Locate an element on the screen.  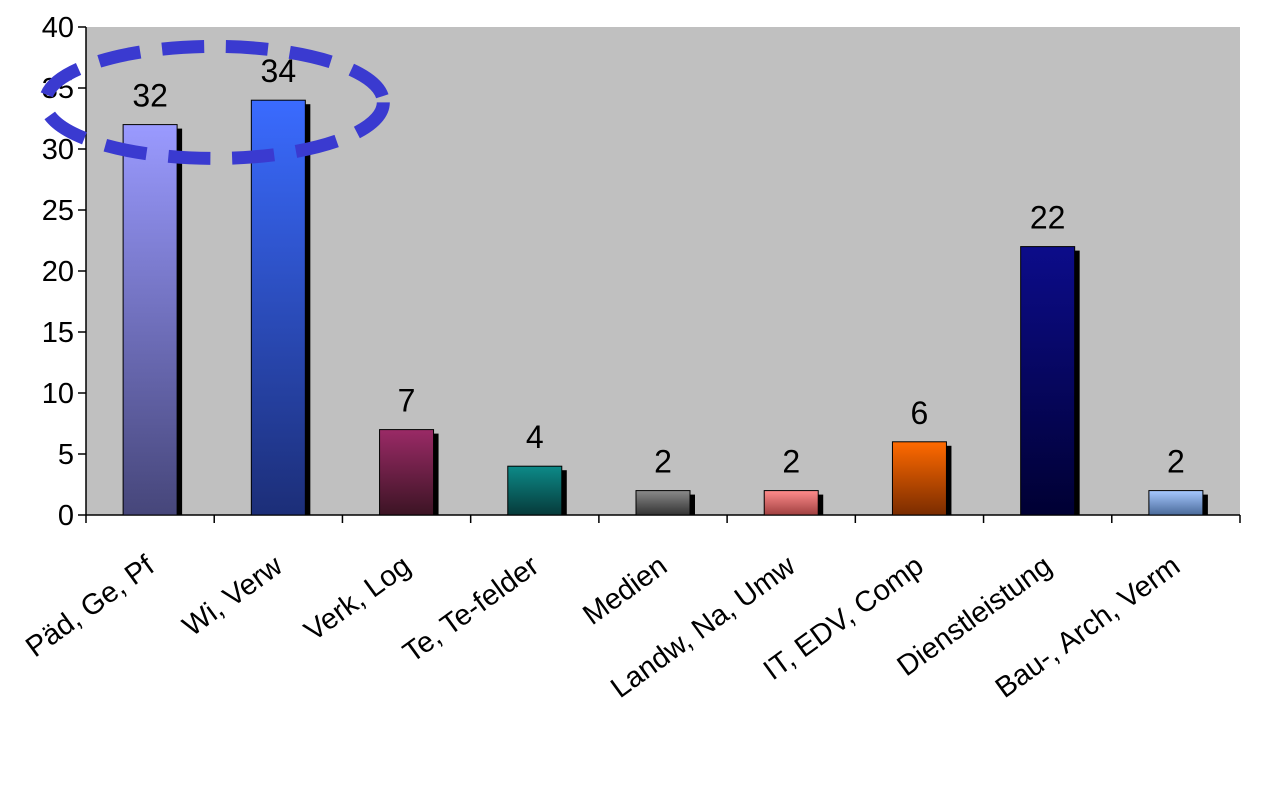
annotation-layer is located at coordinates (214, 102).